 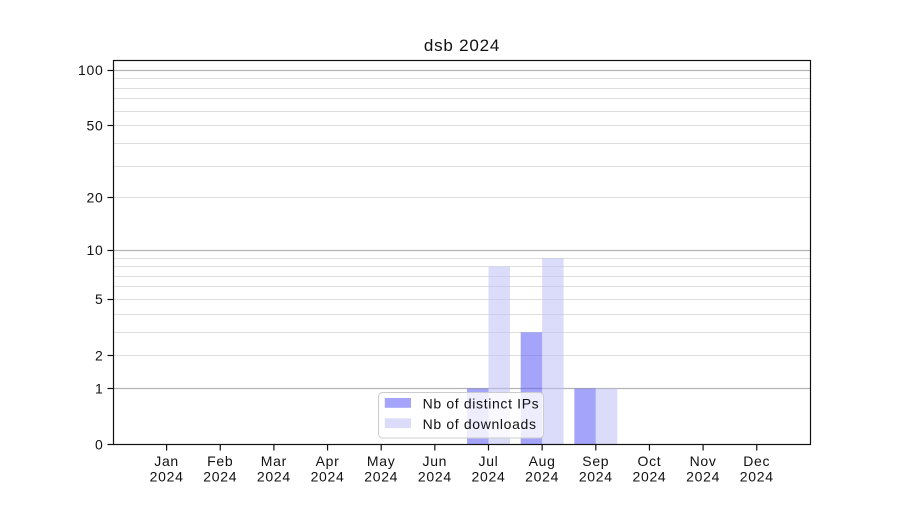 I want to click on svg-text: Jan, so click(x=166, y=461).